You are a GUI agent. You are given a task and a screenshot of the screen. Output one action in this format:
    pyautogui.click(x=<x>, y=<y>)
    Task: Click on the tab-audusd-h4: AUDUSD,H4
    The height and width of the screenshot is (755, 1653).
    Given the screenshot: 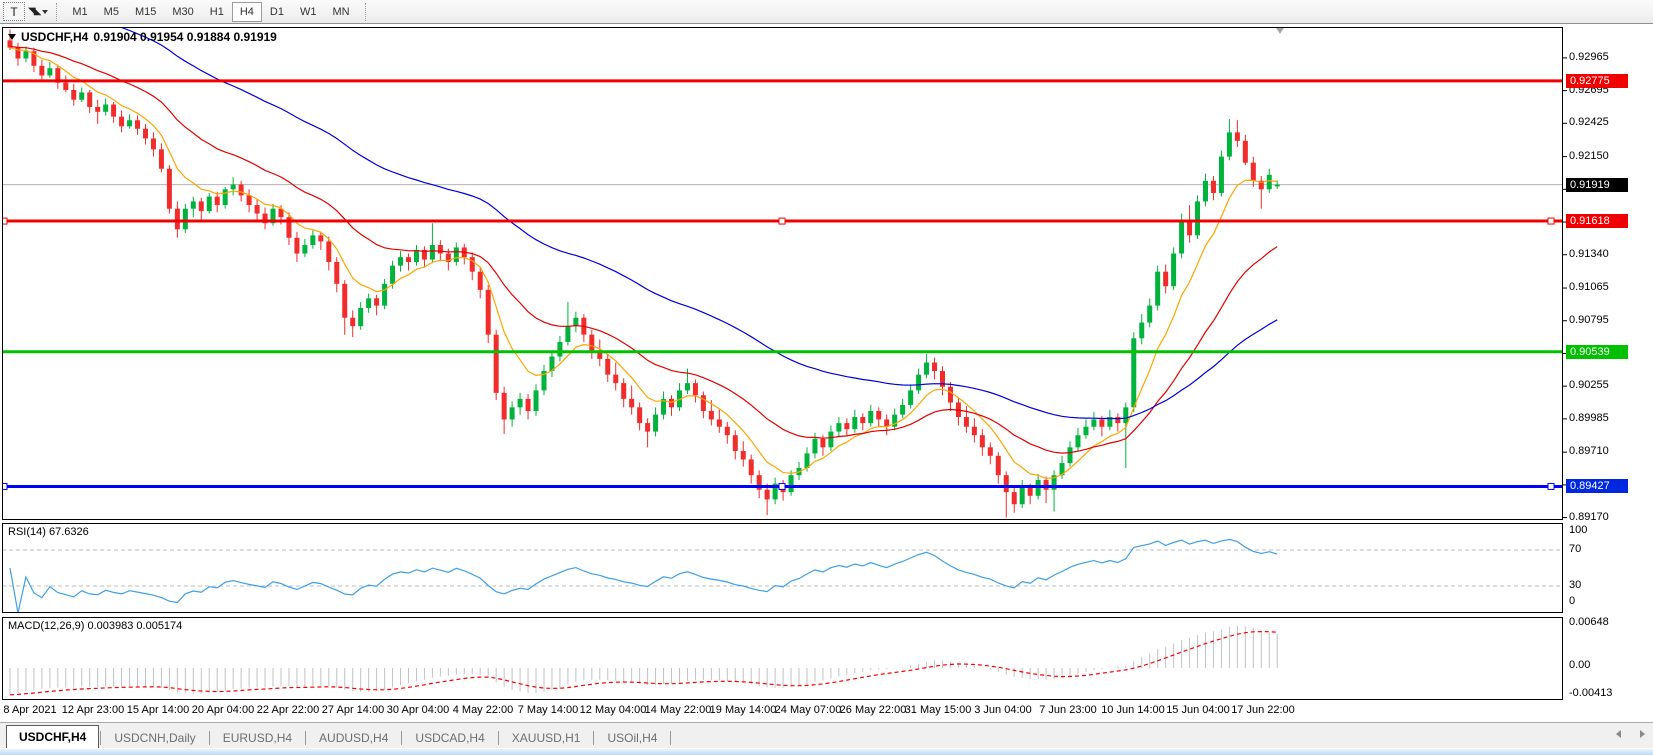 What is the action you would take?
    pyautogui.click(x=354, y=737)
    